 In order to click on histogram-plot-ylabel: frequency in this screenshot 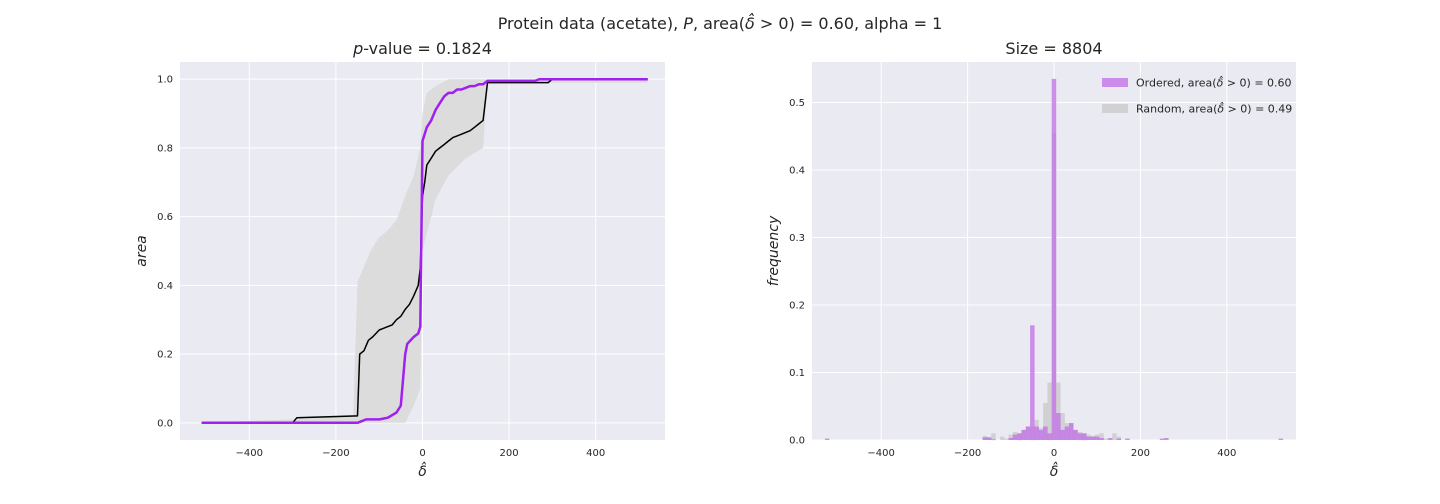, I will do `click(774, 250)`.